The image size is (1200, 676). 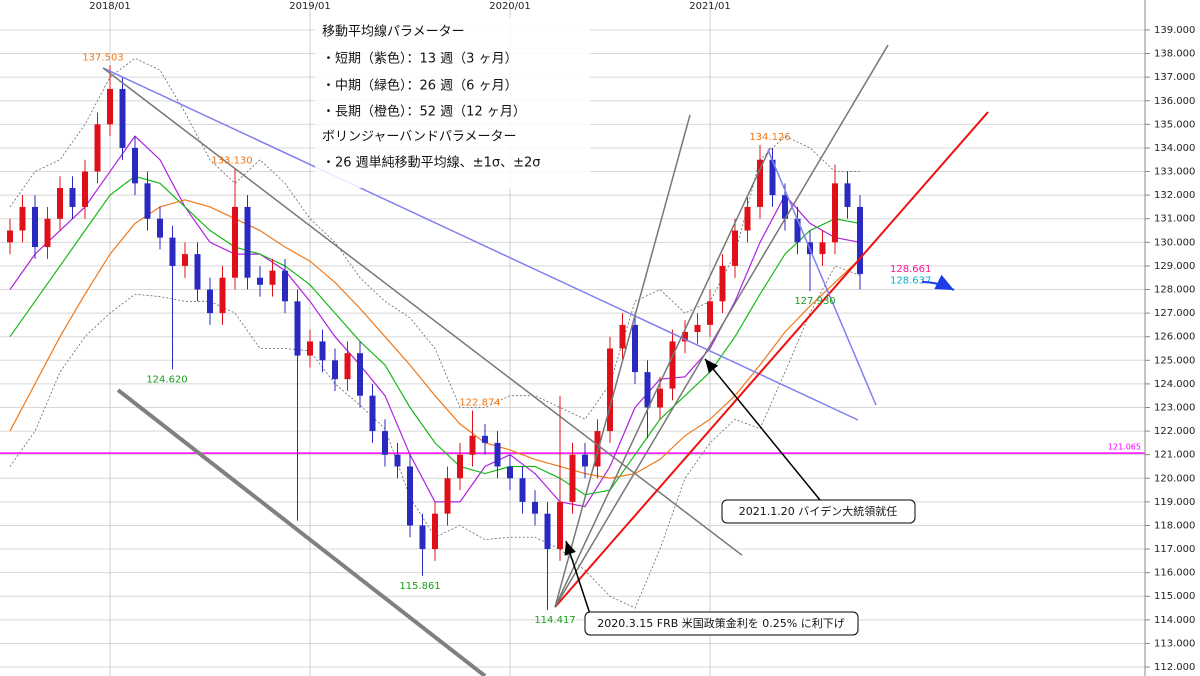 I want to click on x-tick-label: 2021/01, so click(x=710, y=6).